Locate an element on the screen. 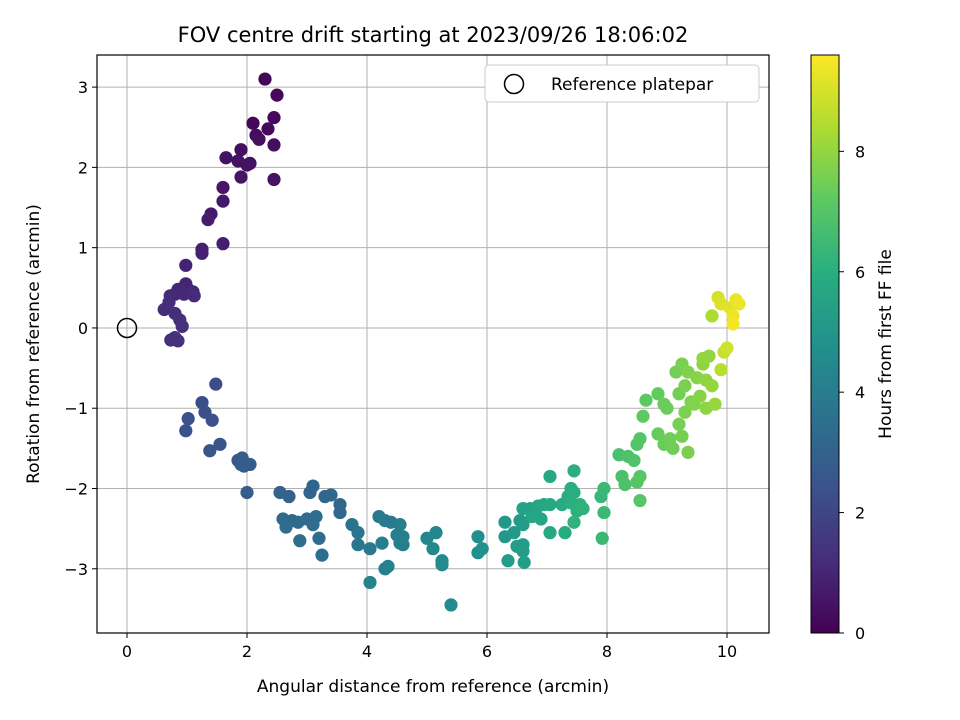 Image resolution: width=960 pixels, height=720 pixels. y-tick-label: −2 is located at coordinates (76, 489).